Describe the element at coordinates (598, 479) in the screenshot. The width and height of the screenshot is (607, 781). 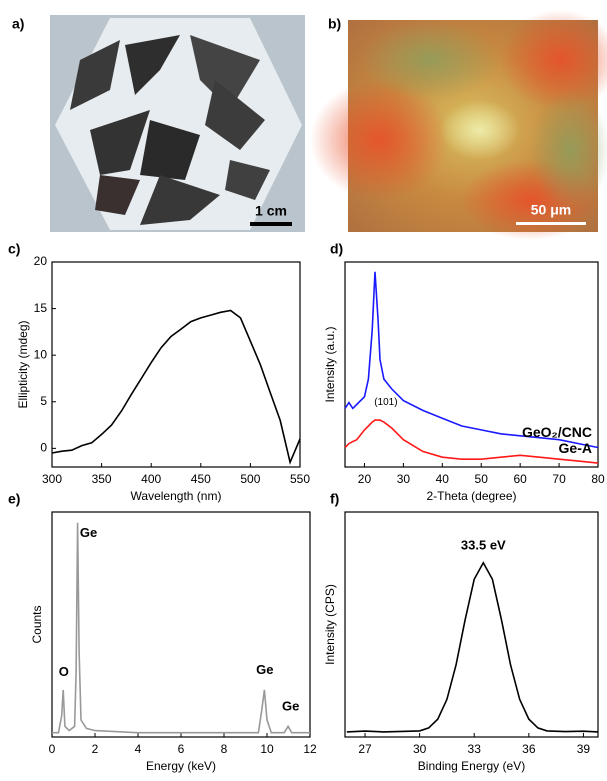
I see `x-tick-label: 80` at that location.